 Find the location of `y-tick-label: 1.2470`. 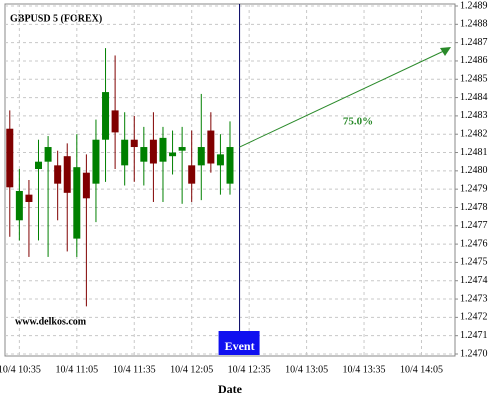

y-tick-label: 1.2470 is located at coordinates (474, 353).